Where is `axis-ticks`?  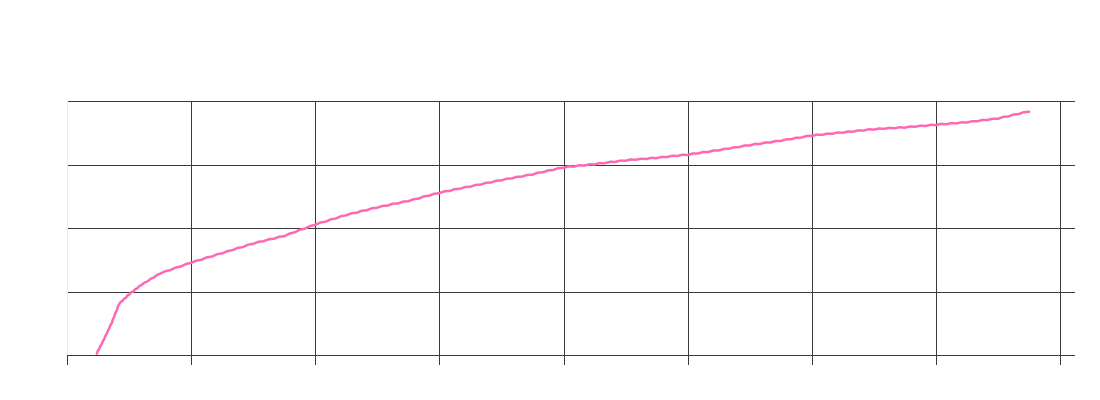
axis-ticks is located at coordinates (564, 360).